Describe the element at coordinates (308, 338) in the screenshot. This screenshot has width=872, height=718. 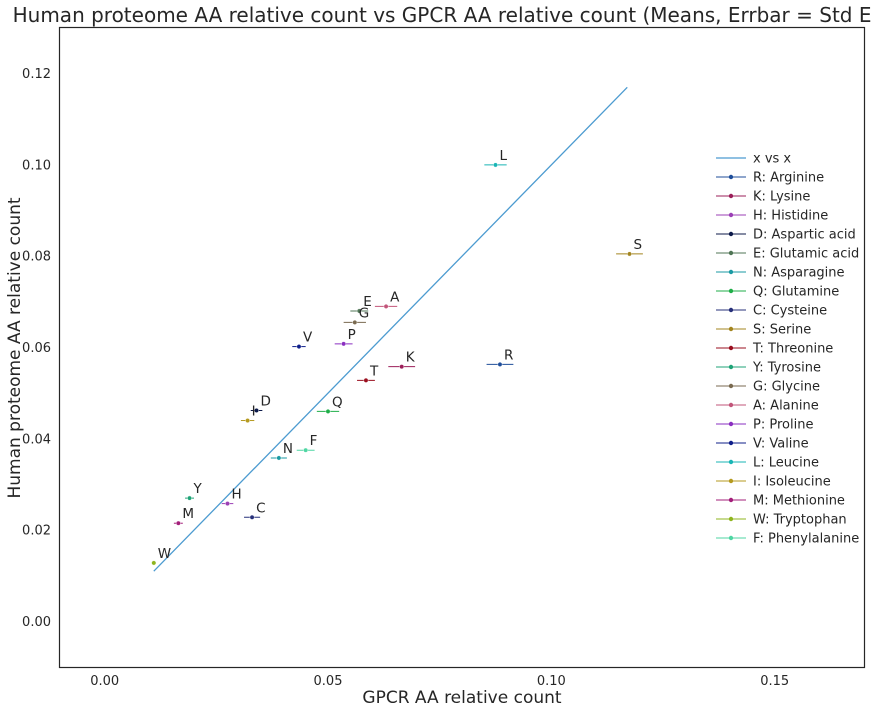
I see `point-label: V` at that location.